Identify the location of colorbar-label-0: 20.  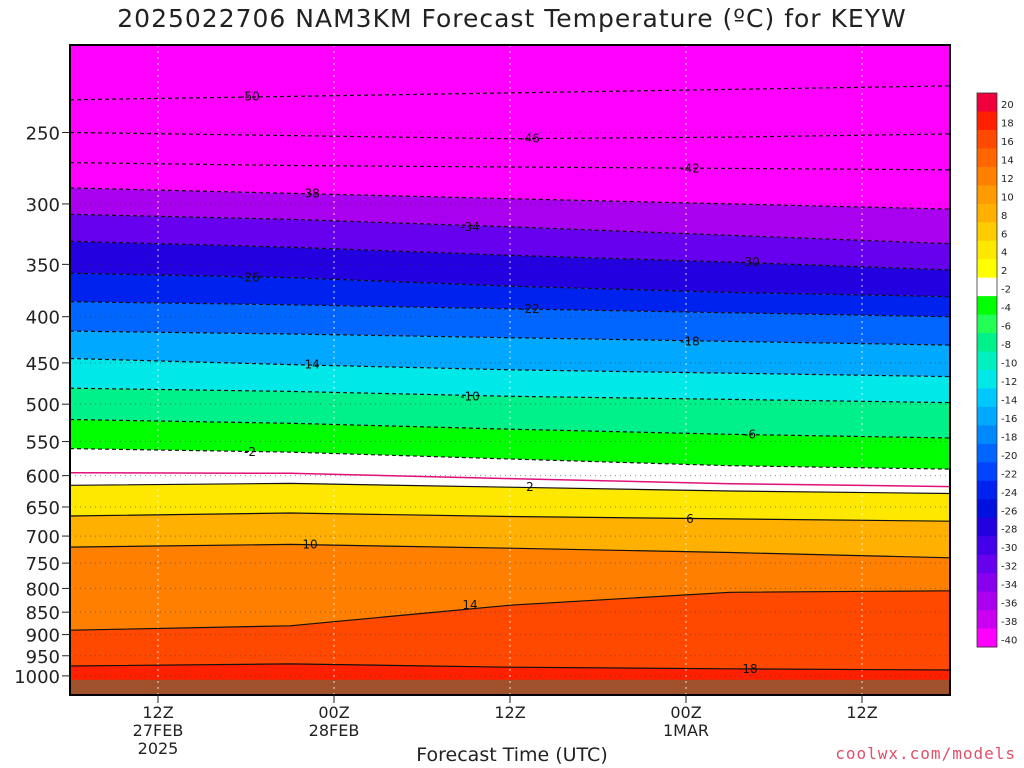
(1007, 105).